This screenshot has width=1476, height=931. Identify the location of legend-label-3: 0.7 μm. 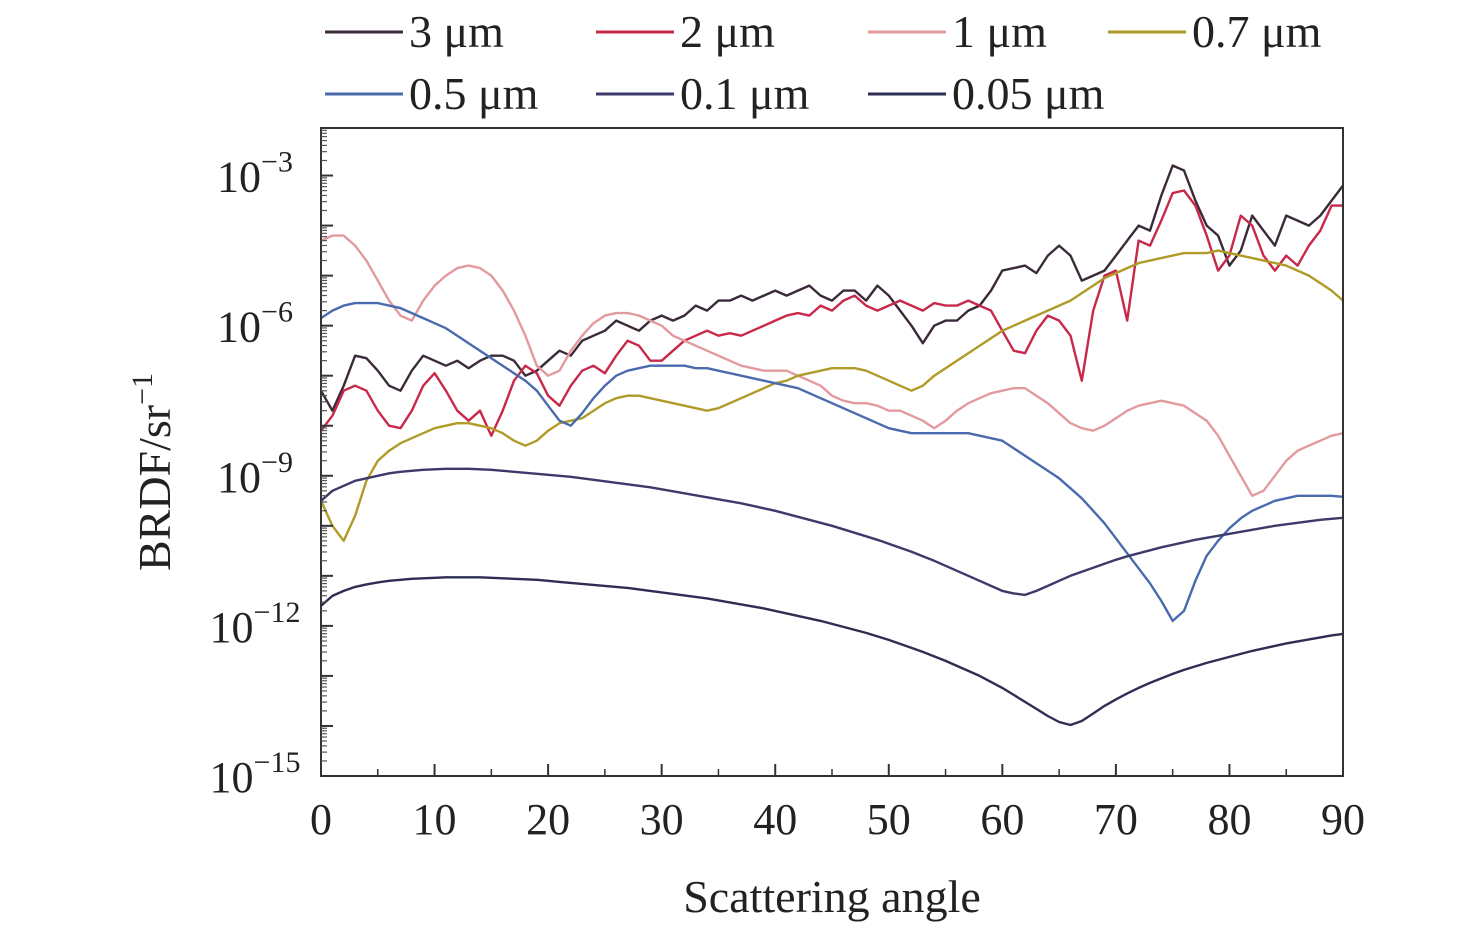
(1257, 31).